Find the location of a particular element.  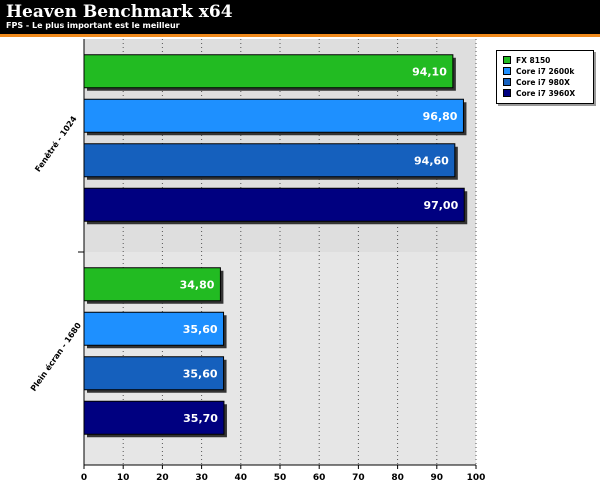

bar-fx-8150-plein-ecran-1680-label: 34,80 is located at coordinates (197, 284).